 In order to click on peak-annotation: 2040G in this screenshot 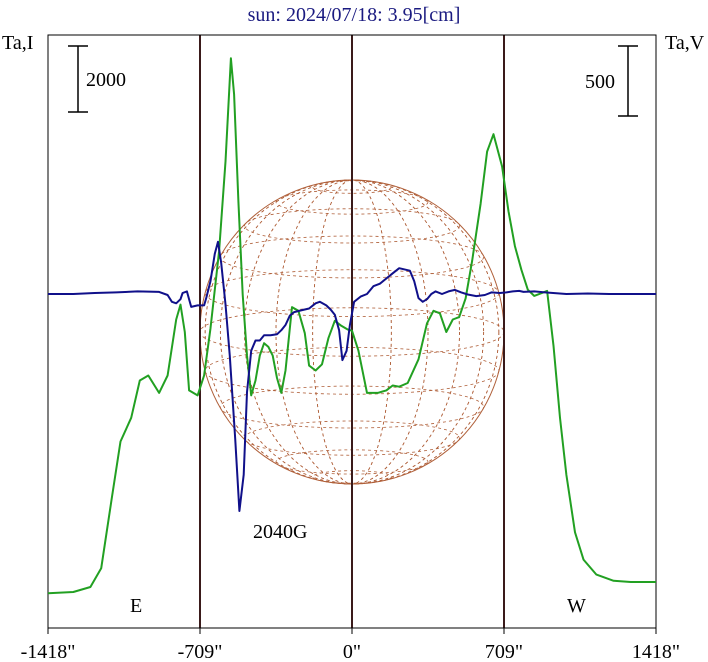, I will do `click(280, 532)`.